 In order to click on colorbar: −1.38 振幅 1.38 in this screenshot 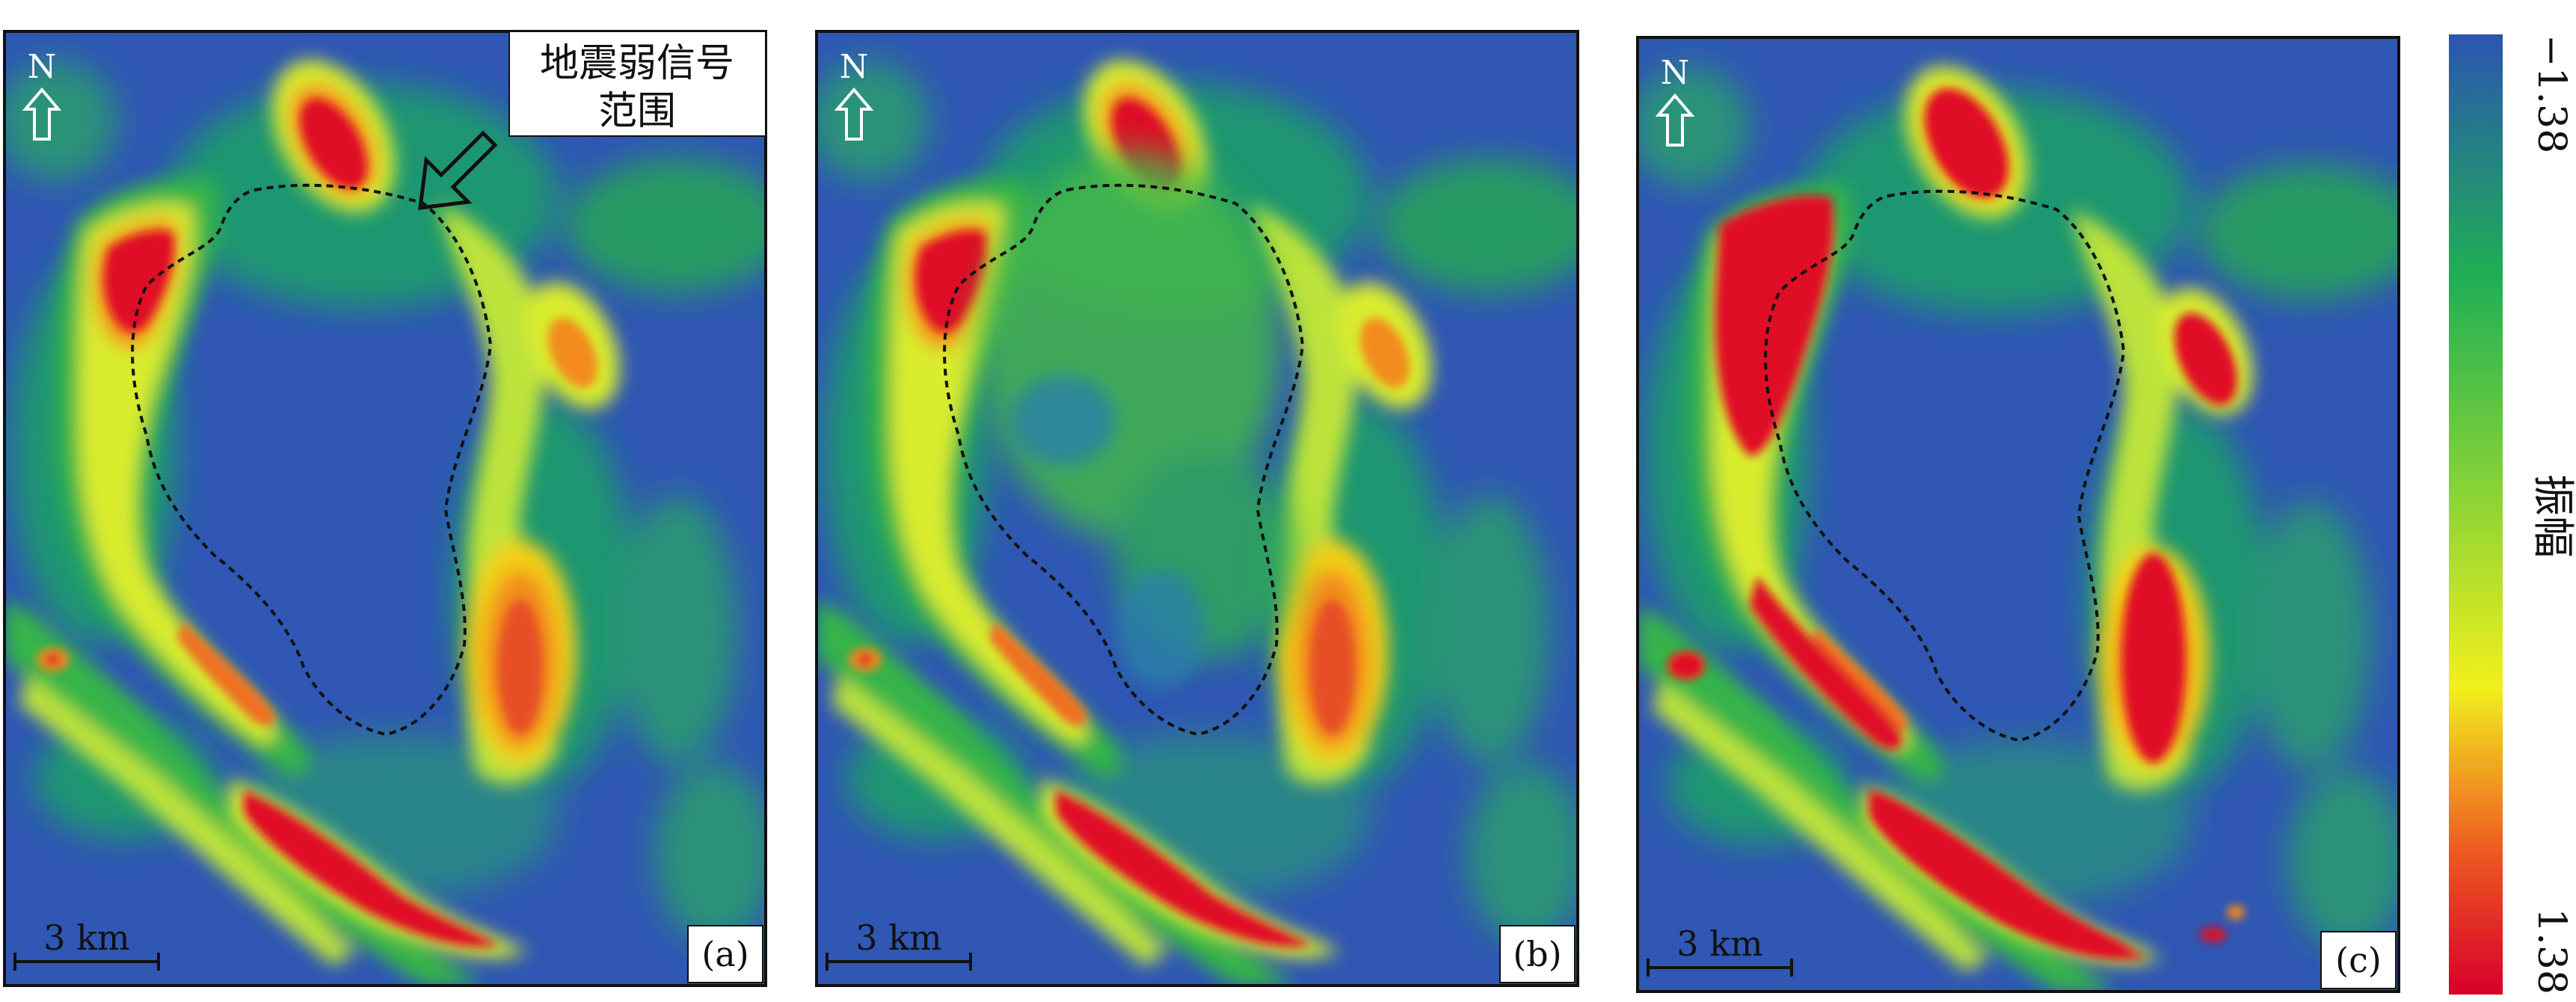, I will do `click(2512, 514)`.